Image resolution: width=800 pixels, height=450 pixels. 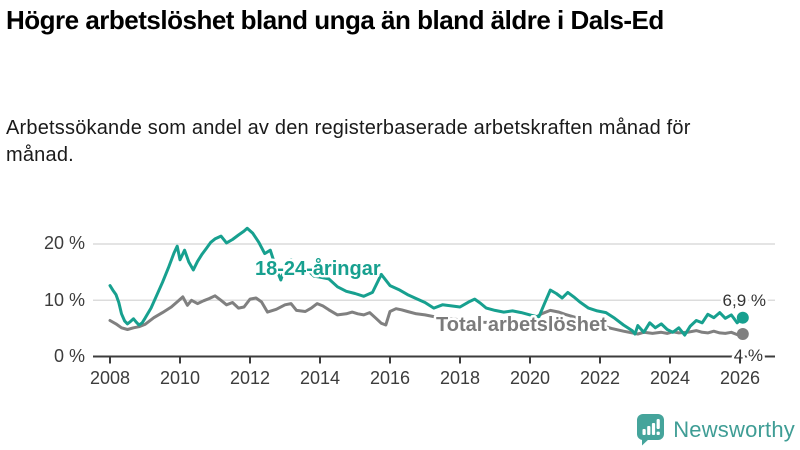 What do you see at coordinates (651, 430) in the screenshot?
I see `newsworthy-logo-icon` at bounding box center [651, 430].